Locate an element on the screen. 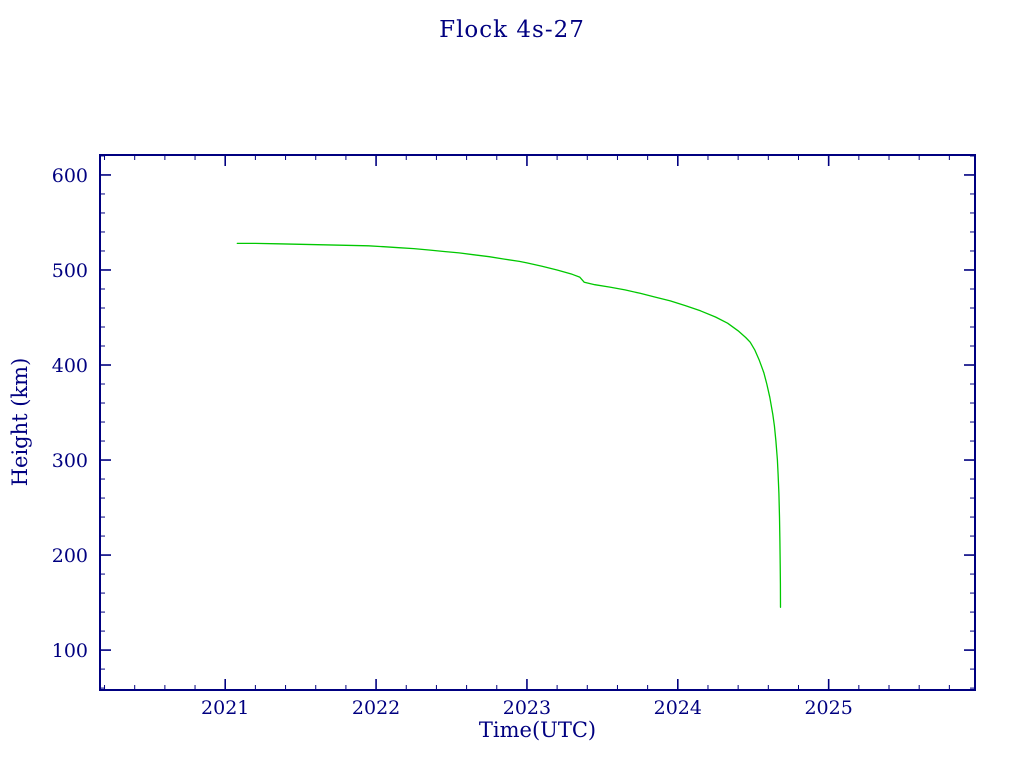 The image size is (1024, 768). y-tick-label: 500 is located at coordinates (70, 271).